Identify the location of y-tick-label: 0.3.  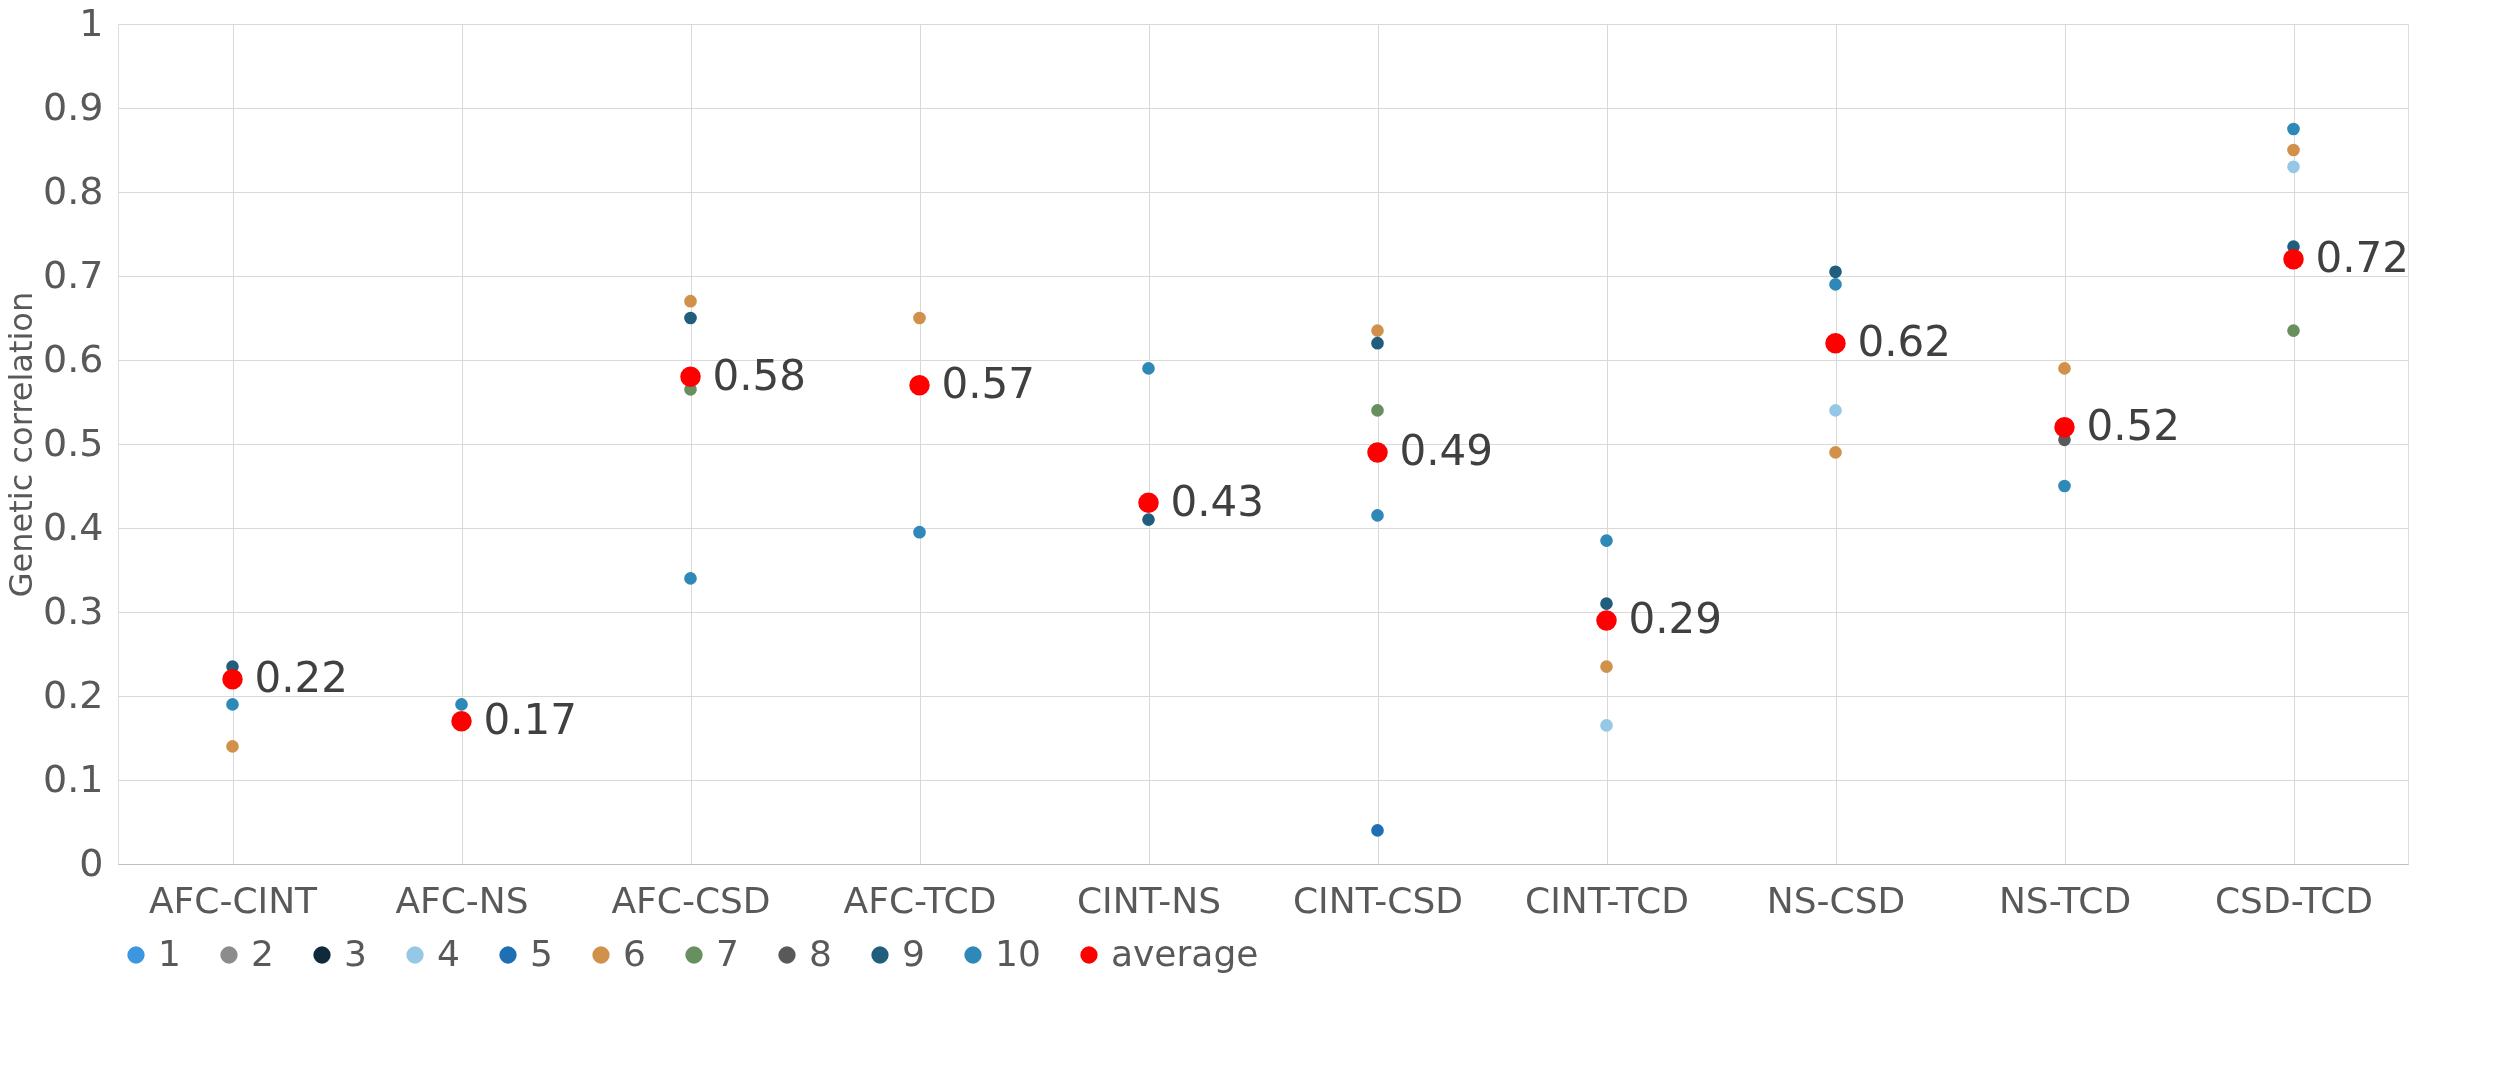
(73, 610).